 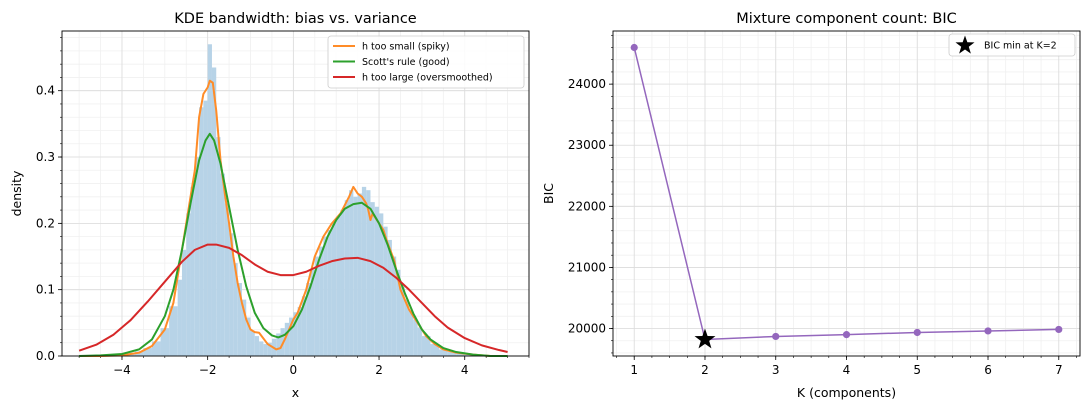 I want to click on chart-1-xlabel: x, so click(x=295, y=392).